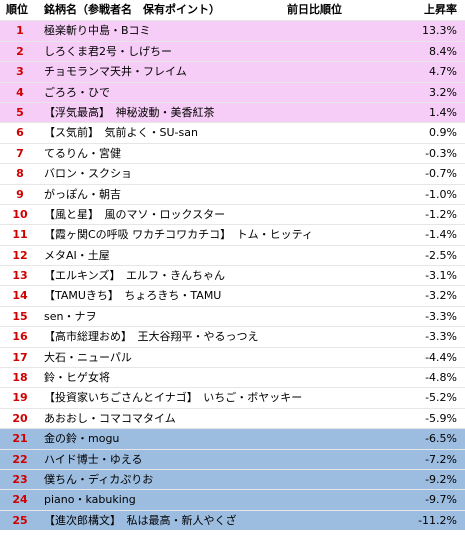 The image size is (465, 536). What do you see at coordinates (232, 213) in the screenshot?
I see `table-row: 10 【風と星】 風のマソ・ロックスター -1.2%` at bounding box center [232, 213].